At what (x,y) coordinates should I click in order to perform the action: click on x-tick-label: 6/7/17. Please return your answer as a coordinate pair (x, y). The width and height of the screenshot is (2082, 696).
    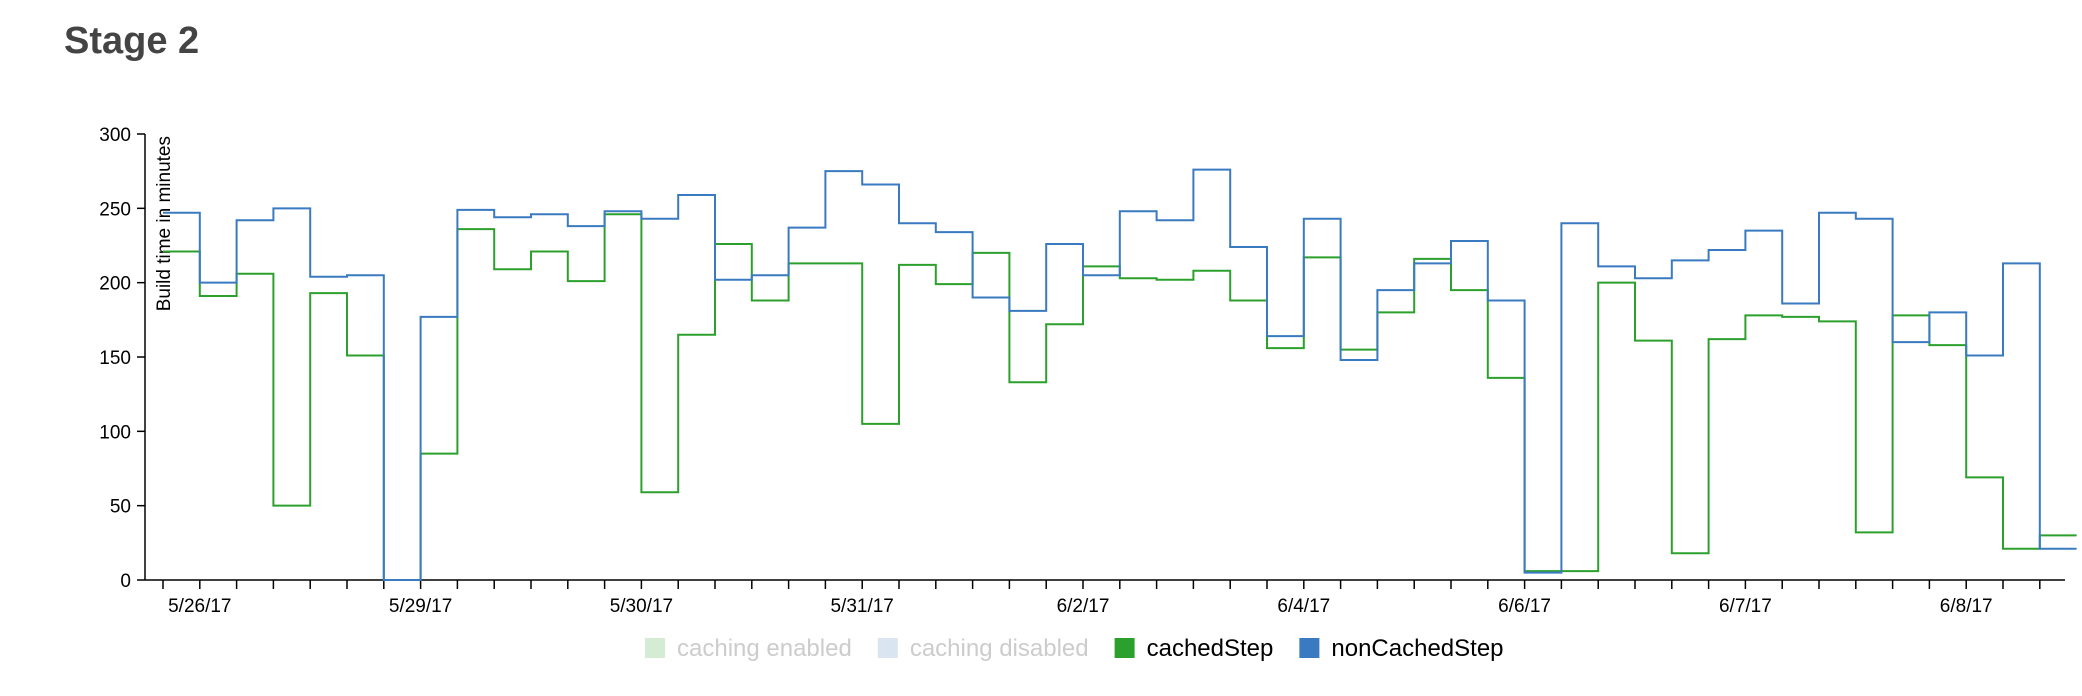
    Looking at the image, I should click on (1745, 606).